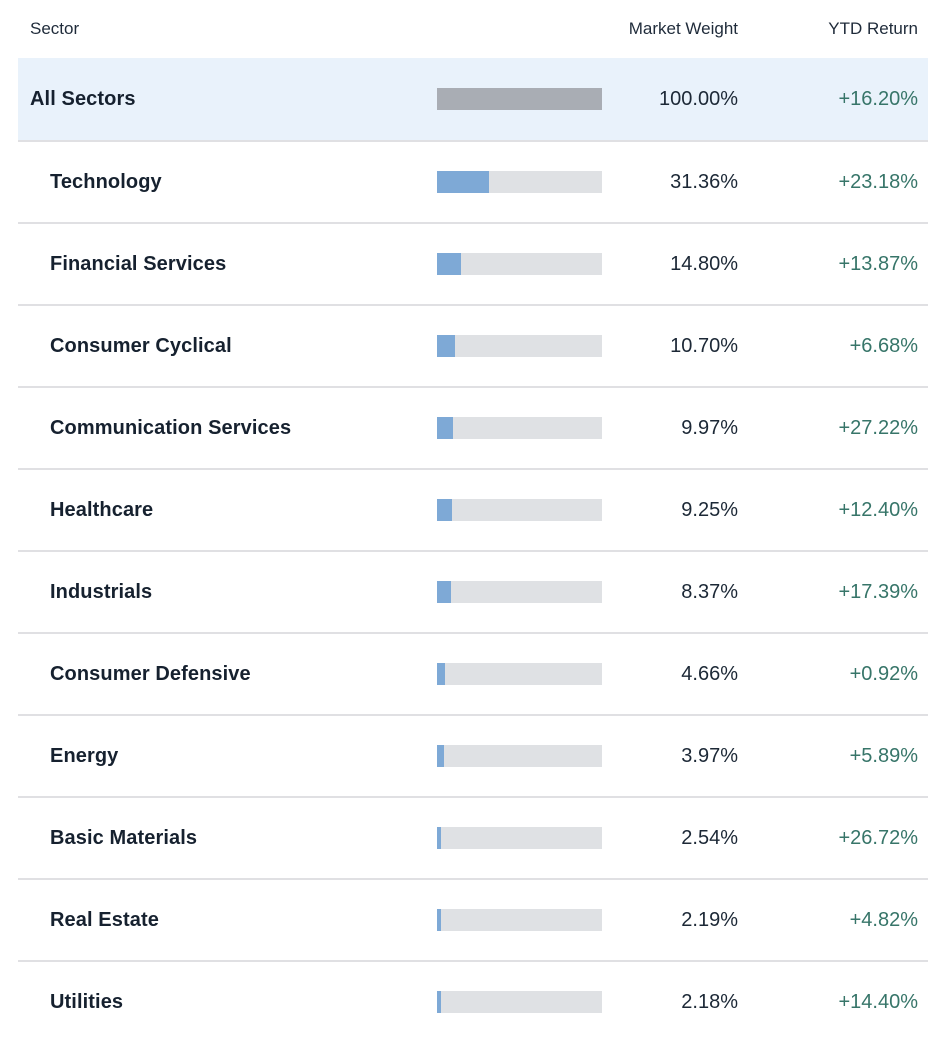 The height and width of the screenshot is (1048, 950). What do you see at coordinates (141, 345) in the screenshot?
I see `sector-name: Consumer Cyclical` at bounding box center [141, 345].